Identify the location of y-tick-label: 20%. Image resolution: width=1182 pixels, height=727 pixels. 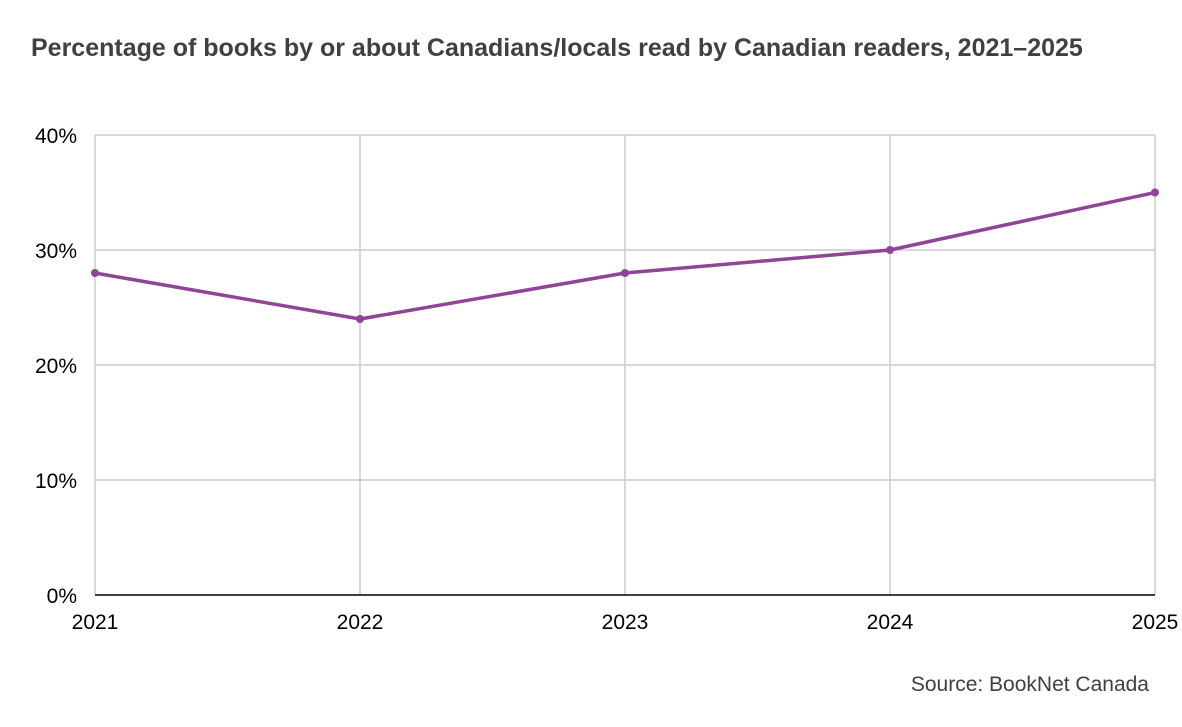
(56, 366).